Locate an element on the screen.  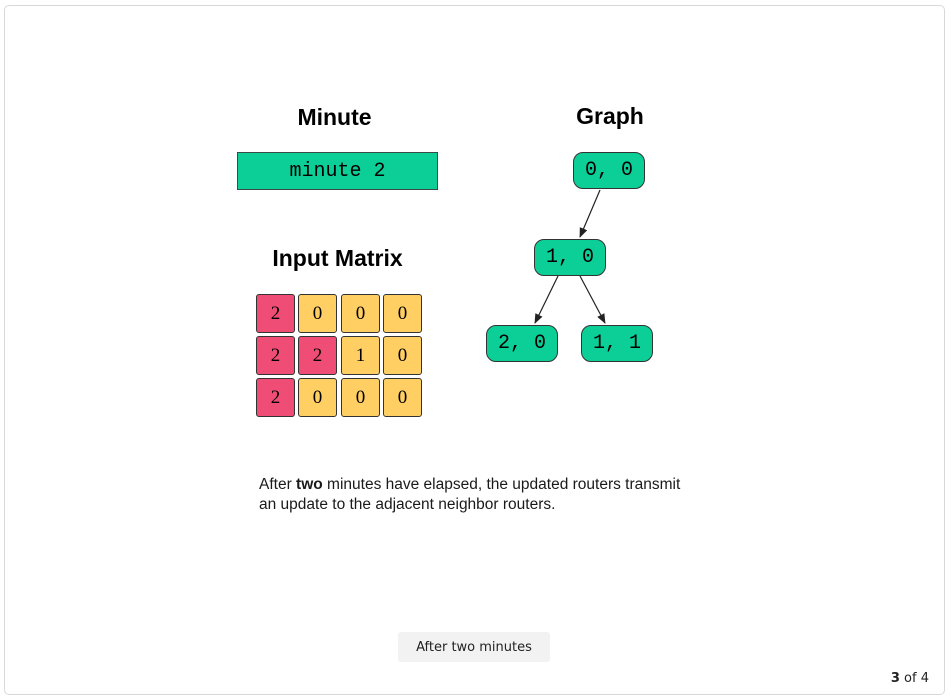
node-label: 0, 0 is located at coordinates (608, 170).